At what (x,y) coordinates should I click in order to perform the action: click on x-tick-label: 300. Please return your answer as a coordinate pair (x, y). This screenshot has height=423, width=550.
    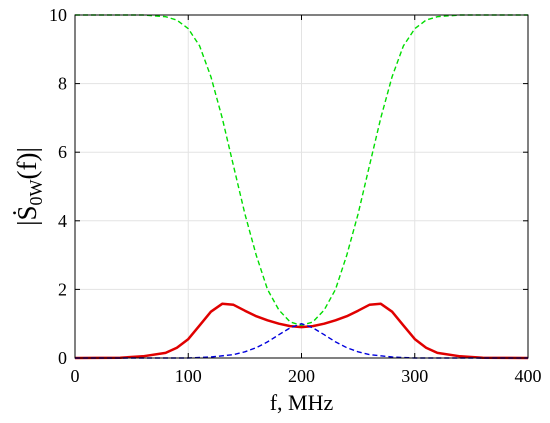
    Looking at the image, I should click on (414, 376).